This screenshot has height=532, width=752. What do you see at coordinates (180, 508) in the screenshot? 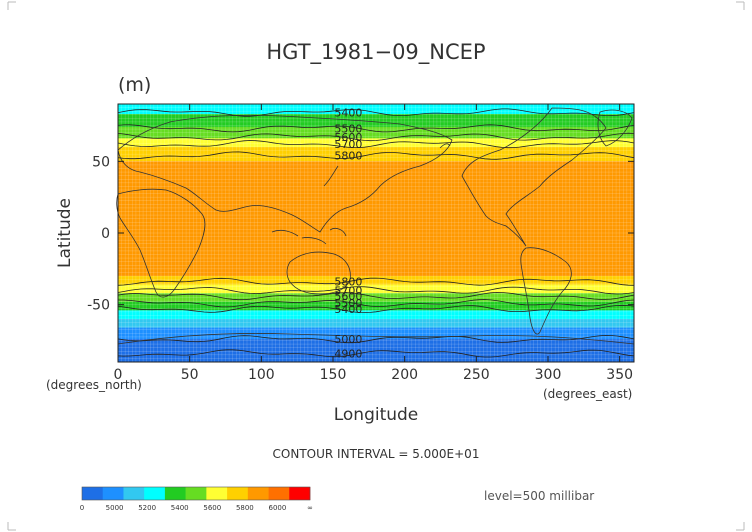
I see `colorbar-label: 5400` at bounding box center [180, 508].